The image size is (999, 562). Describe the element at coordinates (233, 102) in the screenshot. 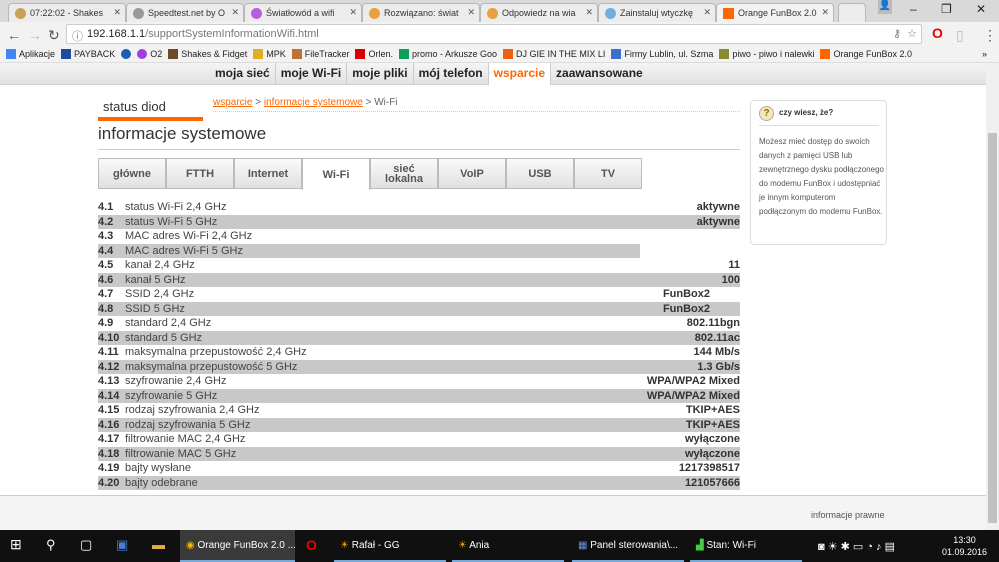

I see `breadcrumb-wsparcie: wsparcie` at that location.